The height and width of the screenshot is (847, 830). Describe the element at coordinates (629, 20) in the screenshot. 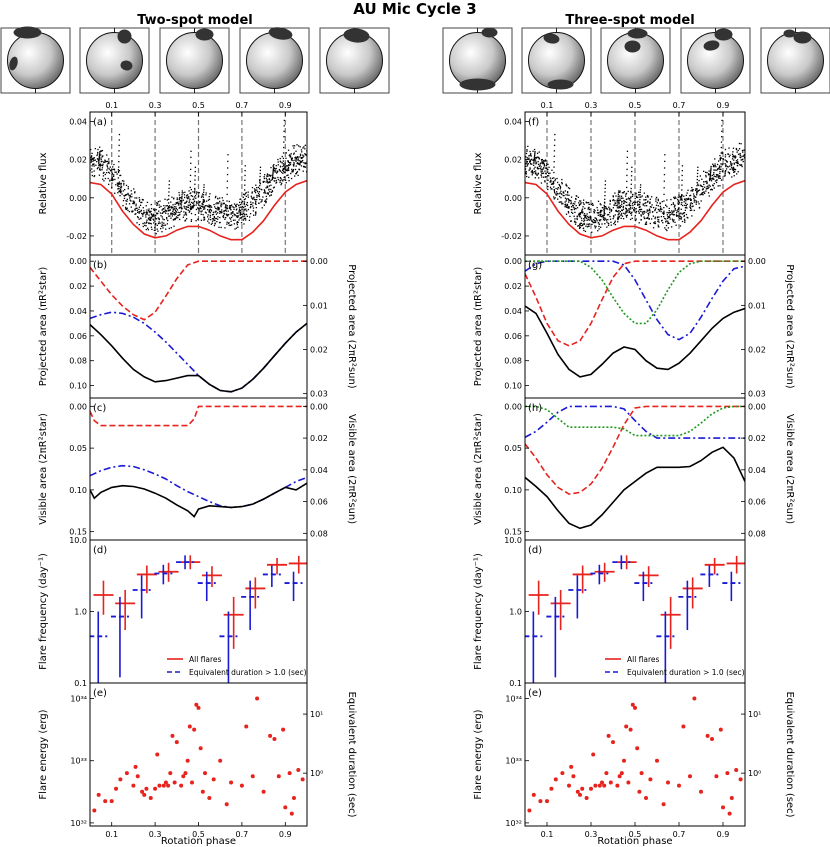

I see `right-column-title: Three-spot model` at that location.